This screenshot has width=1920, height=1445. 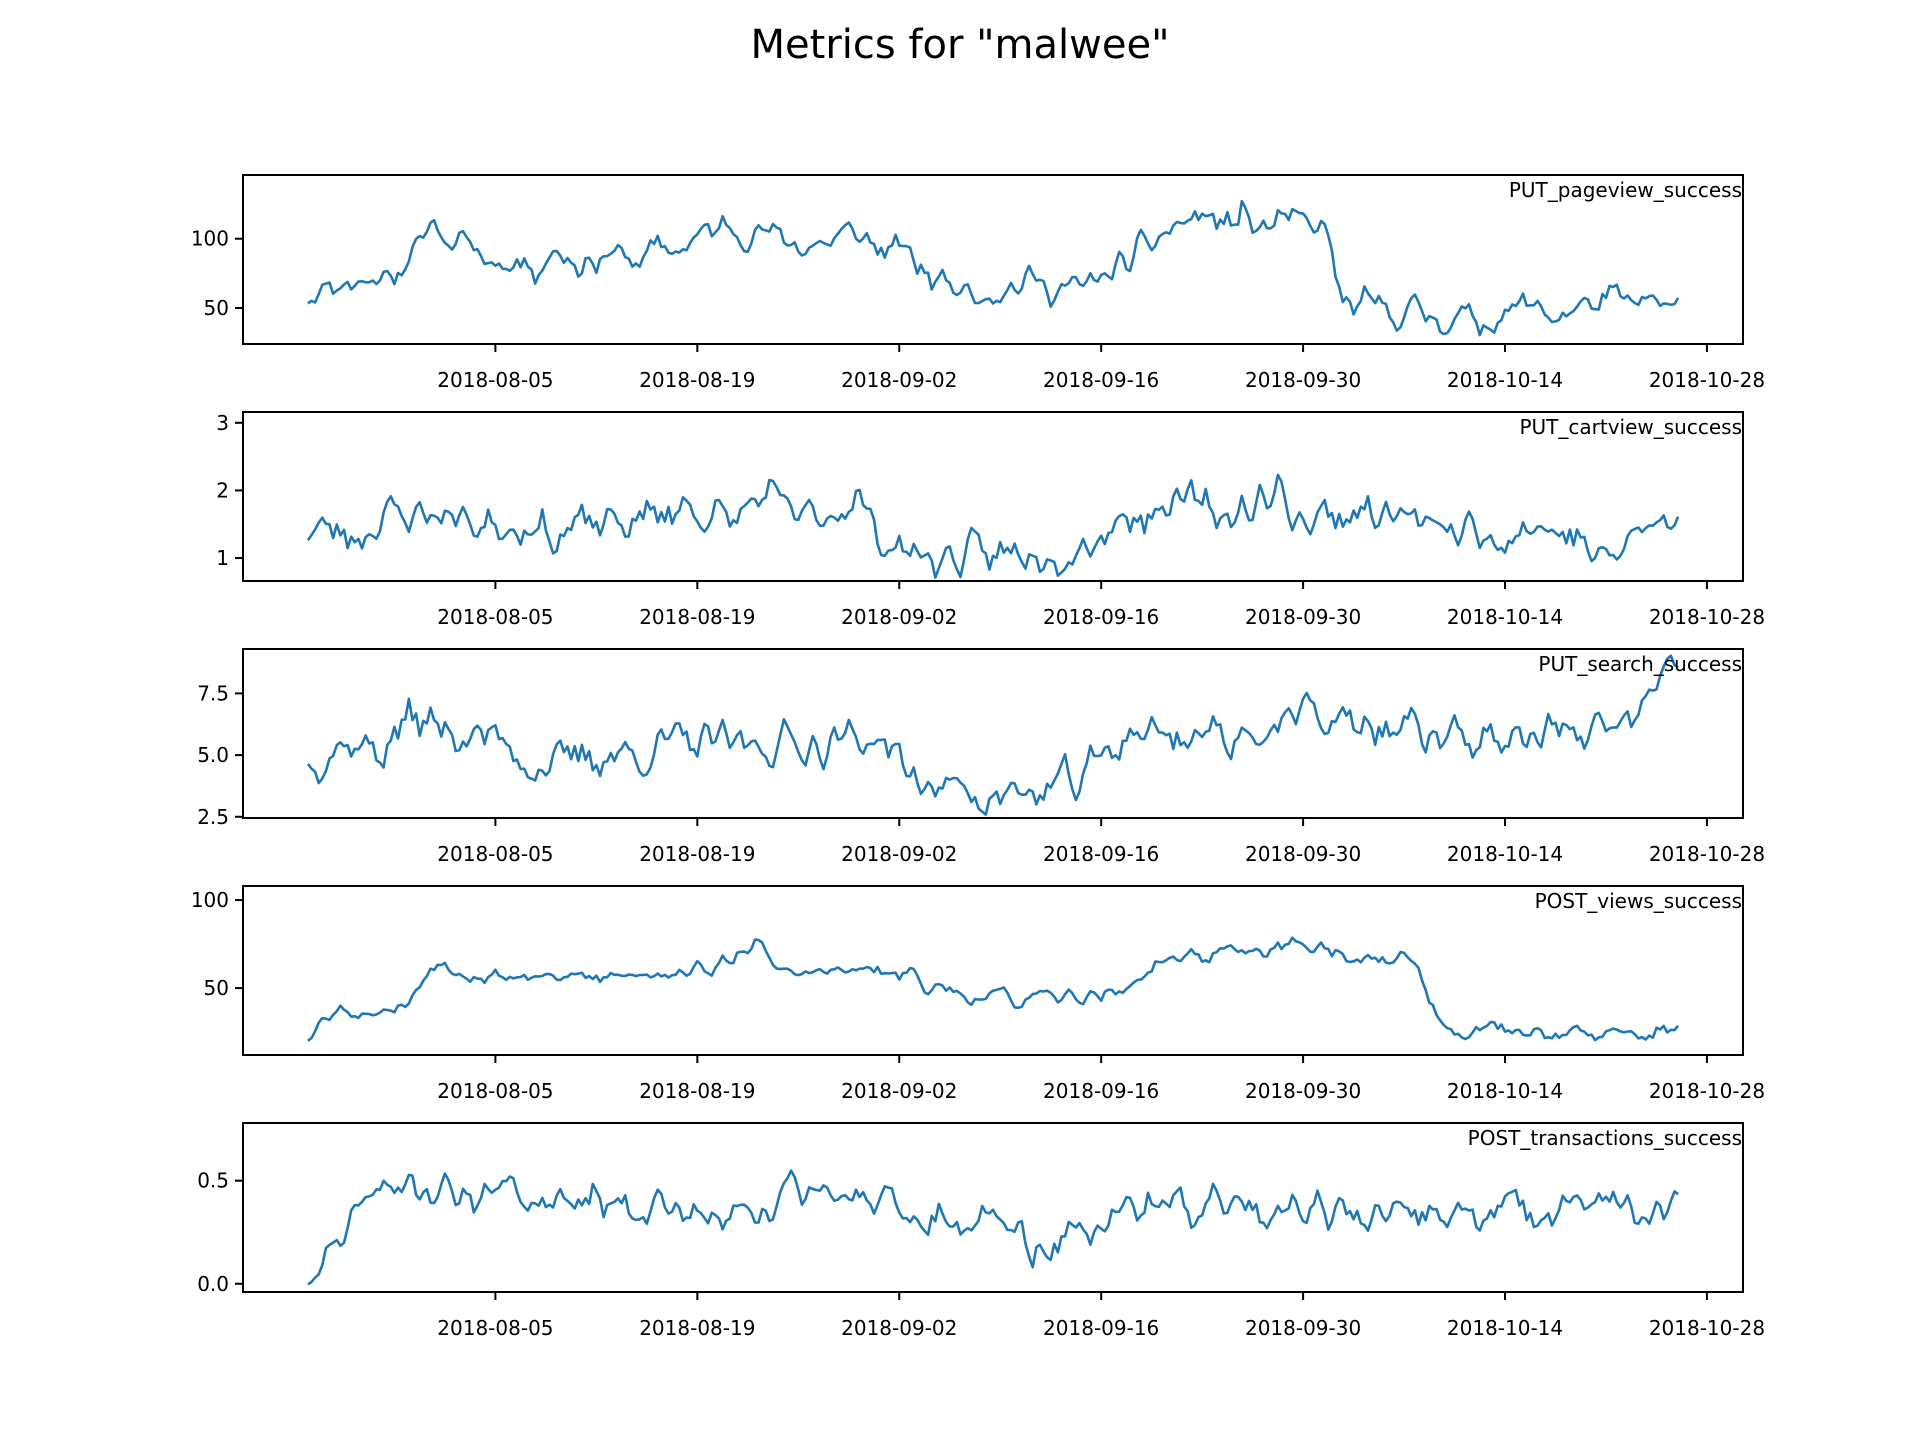 What do you see at coordinates (1625, 190) in the screenshot?
I see `legend-label: PUT_pageview_success` at bounding box center [1625, 190].